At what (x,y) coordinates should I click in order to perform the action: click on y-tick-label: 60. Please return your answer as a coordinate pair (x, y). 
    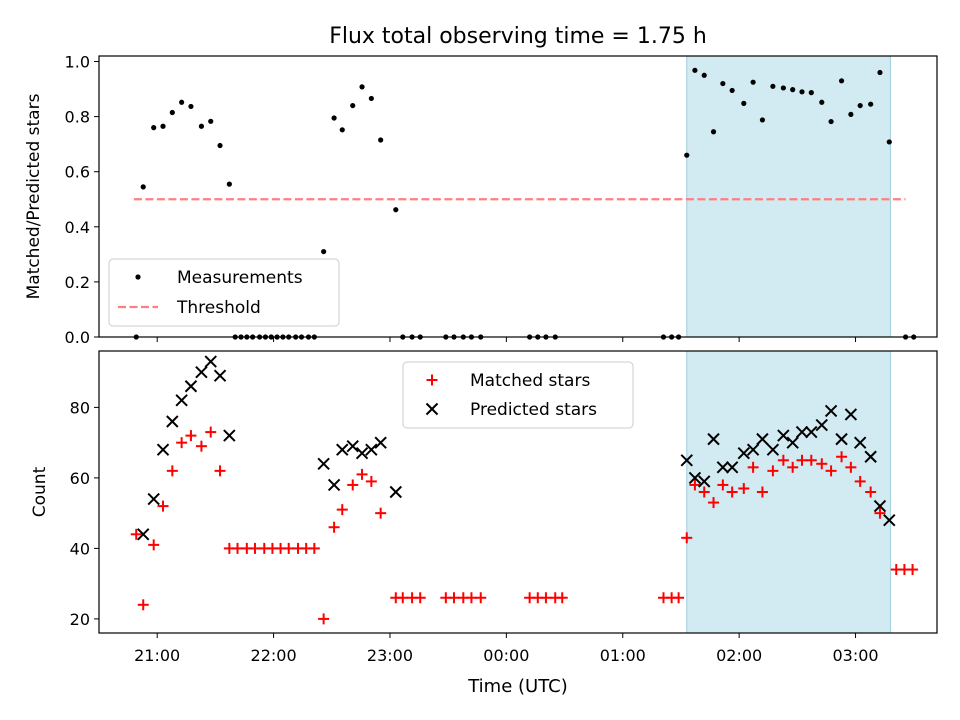
    Looking at the image, I should click on (80, 478).